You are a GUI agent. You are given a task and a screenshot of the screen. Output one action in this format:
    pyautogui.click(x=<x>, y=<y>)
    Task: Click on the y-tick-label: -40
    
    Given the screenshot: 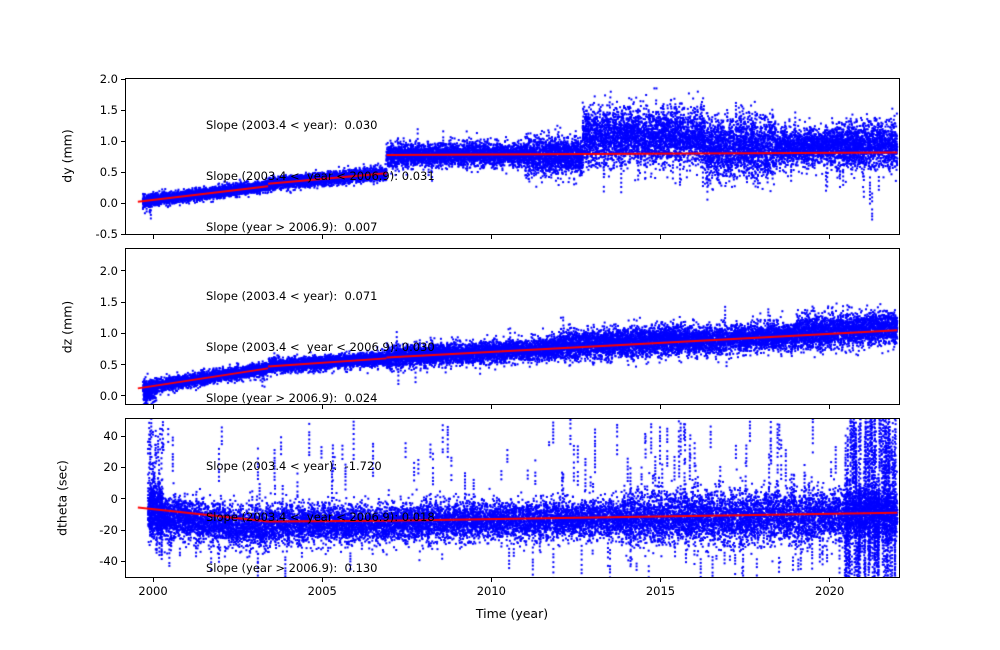 What is the action you would take?
    pyautogui.click(x=108, y=561)
    